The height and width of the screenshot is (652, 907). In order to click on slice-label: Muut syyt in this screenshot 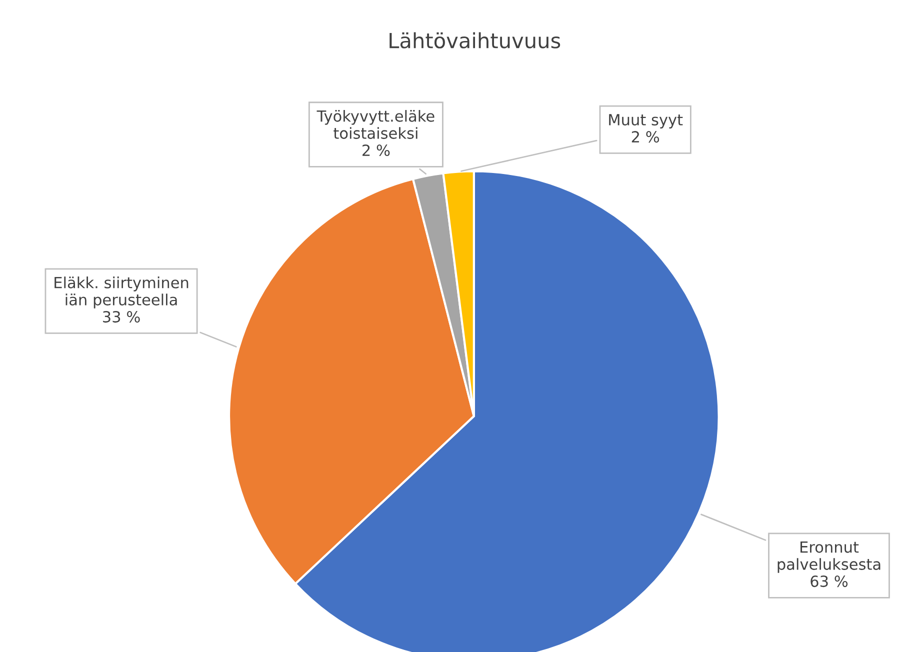, I will do `click(646, 121)`.